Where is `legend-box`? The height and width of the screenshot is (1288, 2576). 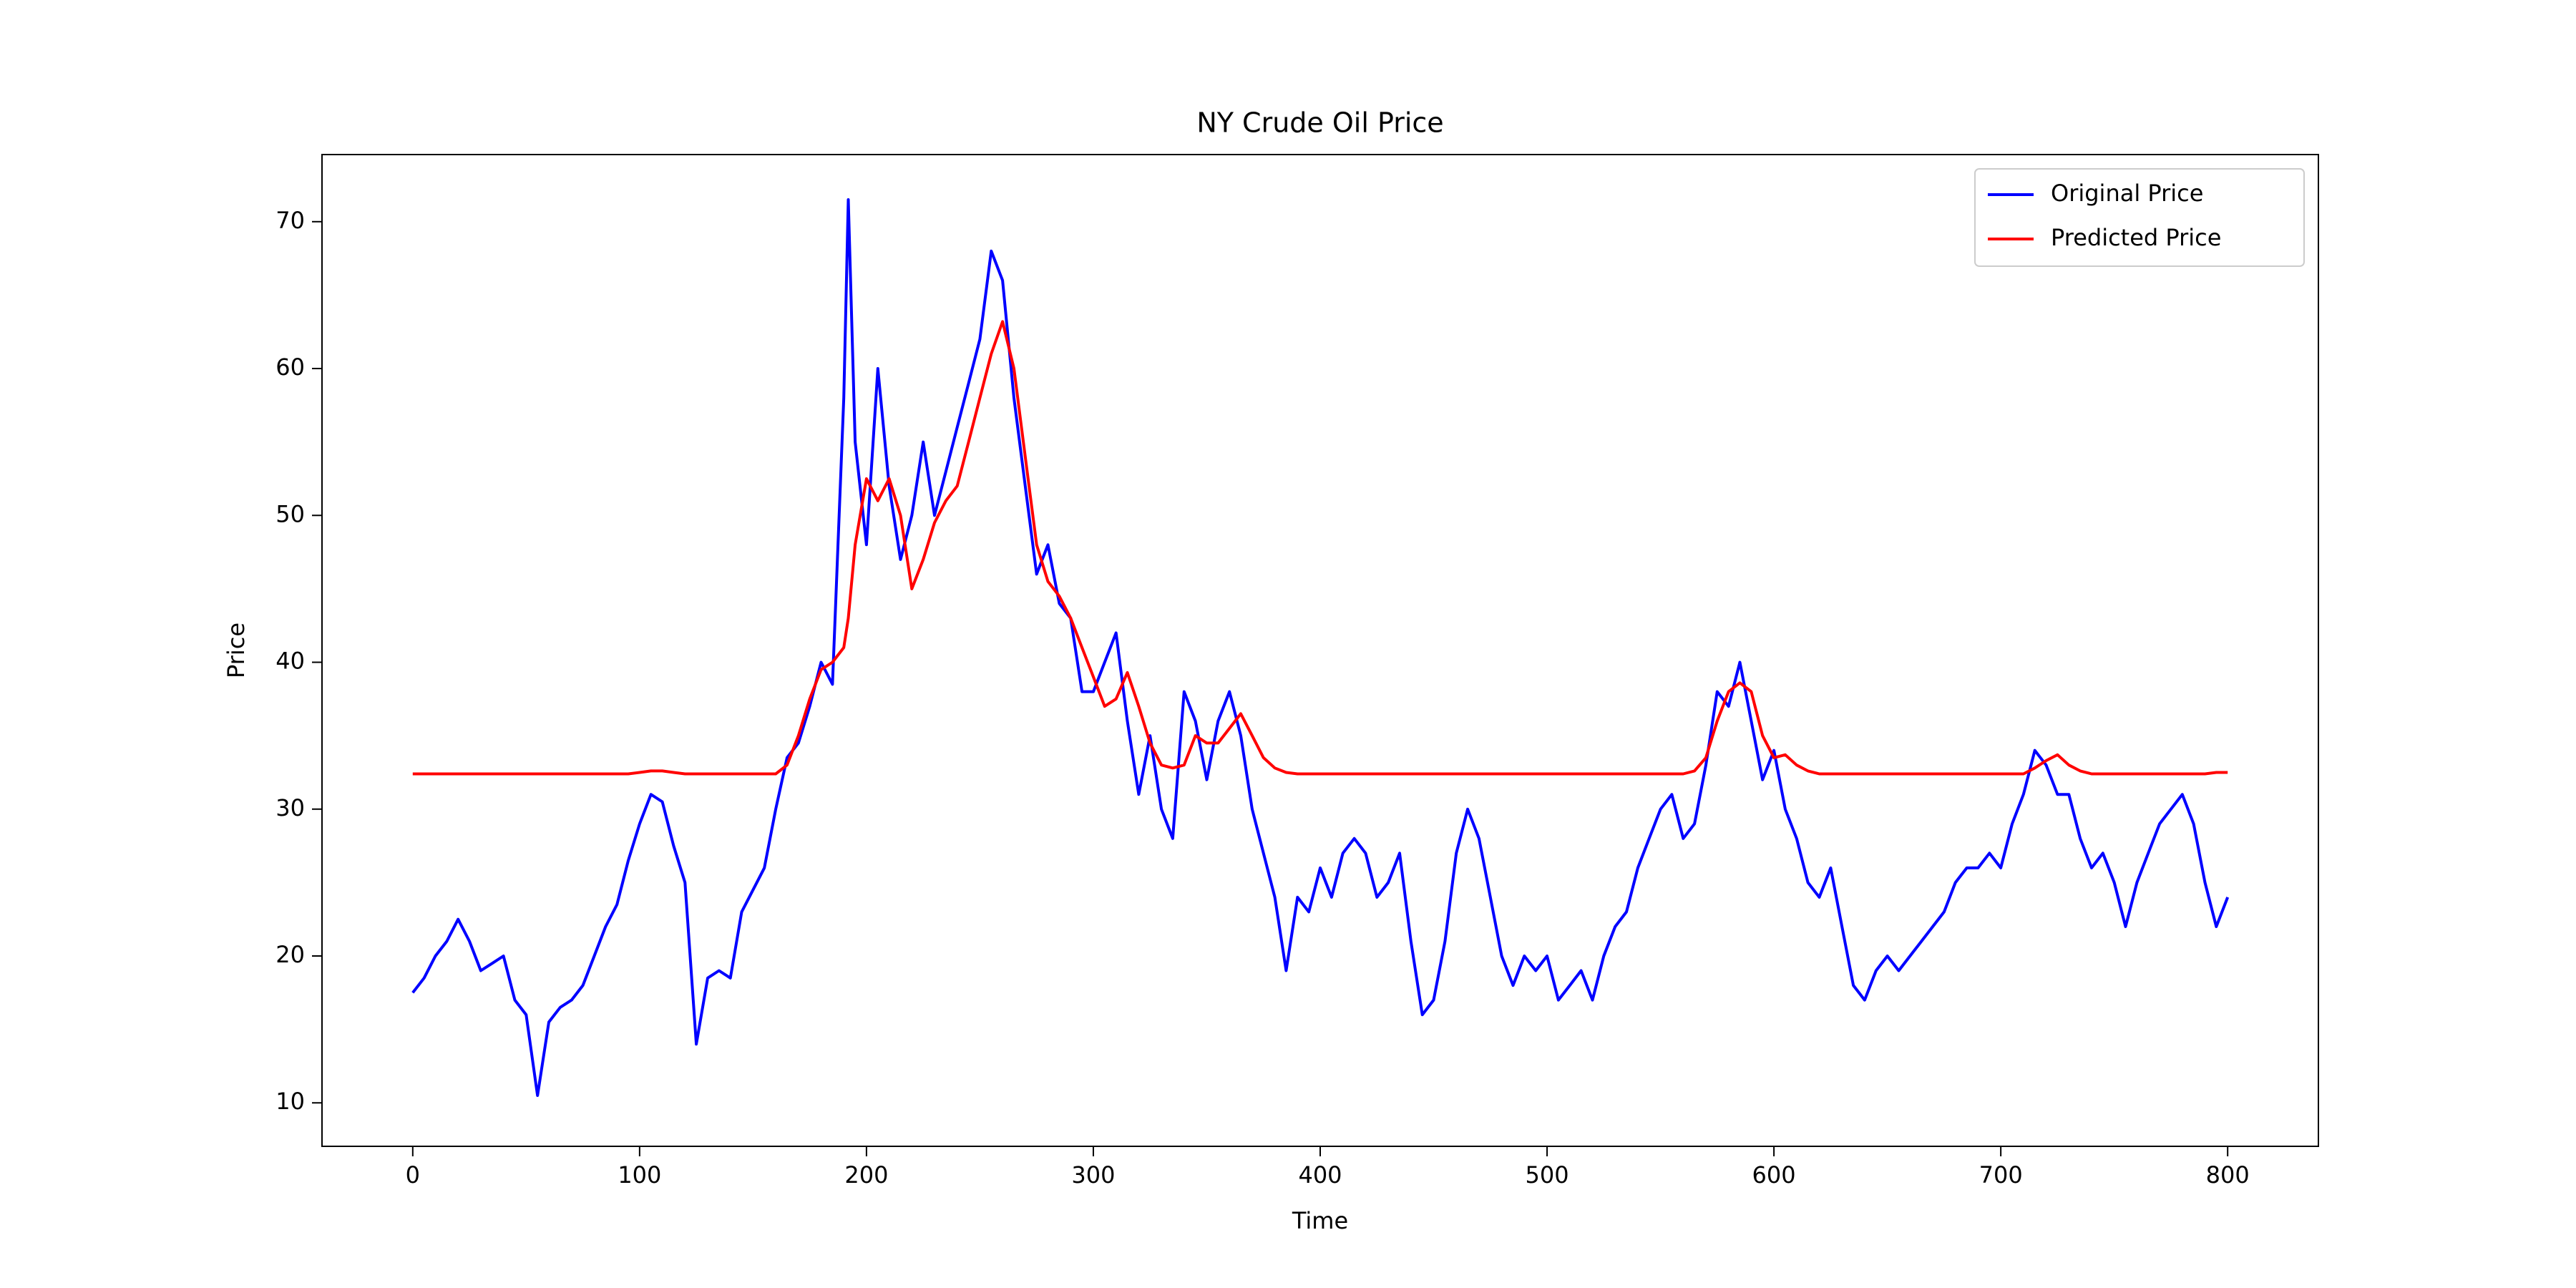
legend-box is located at coordinates (2139, 217).